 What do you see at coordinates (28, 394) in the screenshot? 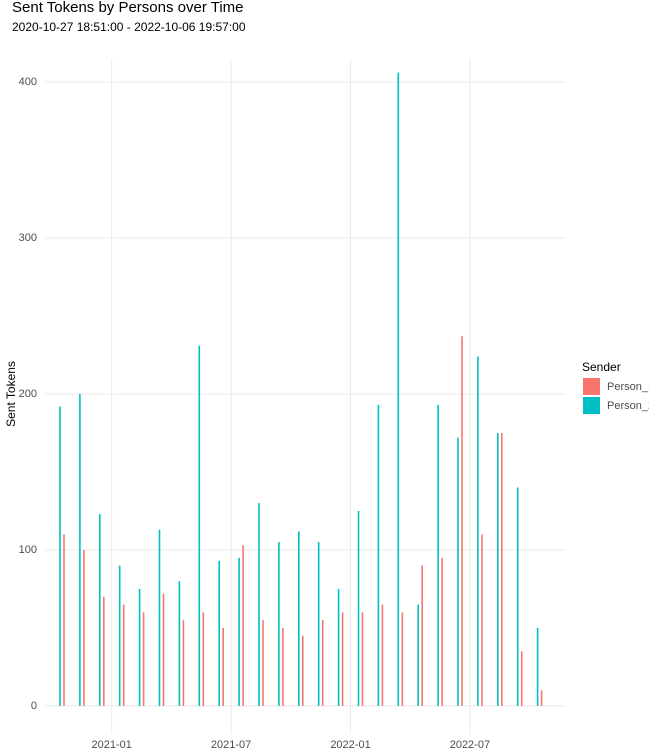
I see `y-tick-label: 200` at bounding box center [28, 394].